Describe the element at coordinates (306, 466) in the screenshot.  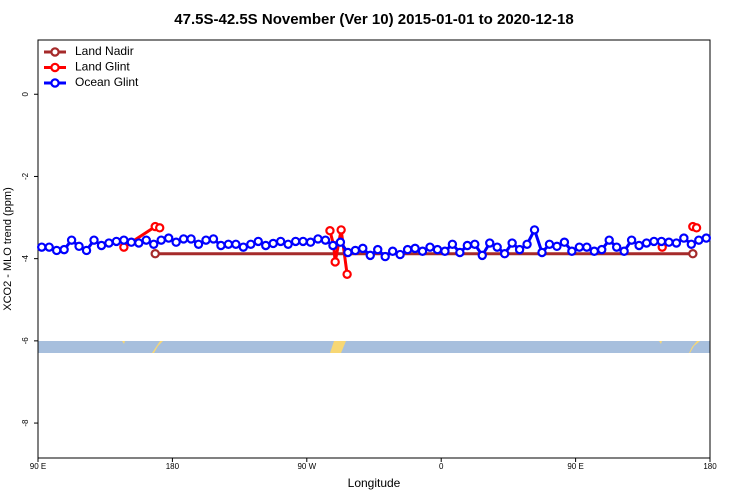
I see `x-tick-label: 90 W` at that location.